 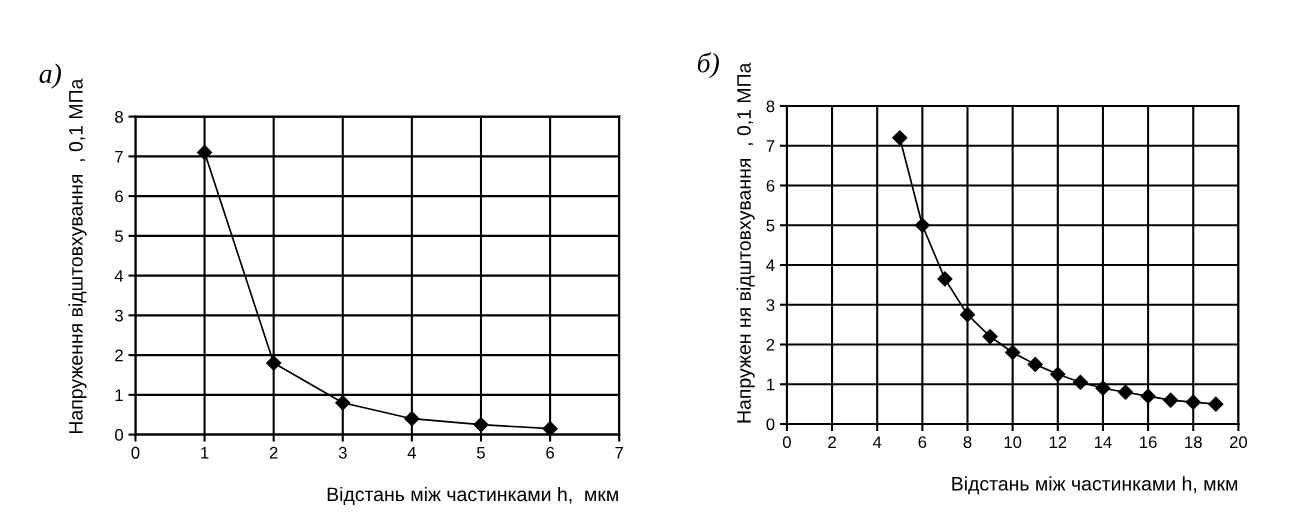 I want to click on chart-title: б), so click(x=708, y=65).